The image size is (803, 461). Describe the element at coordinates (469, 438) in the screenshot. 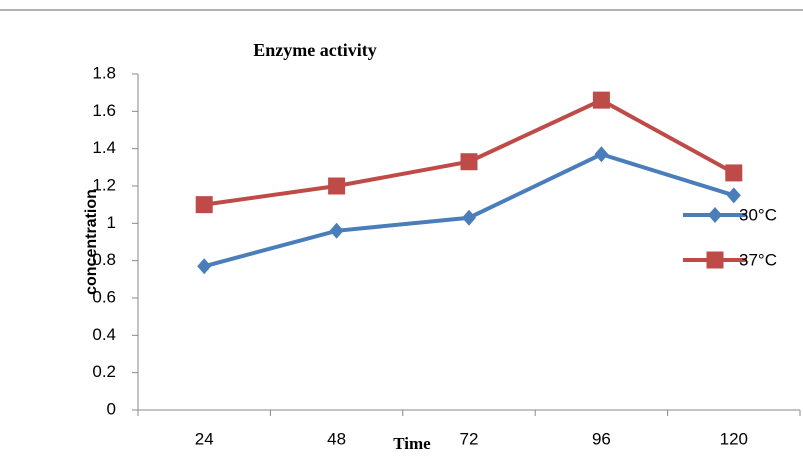

I see `x-tick-label: 72` at that location.